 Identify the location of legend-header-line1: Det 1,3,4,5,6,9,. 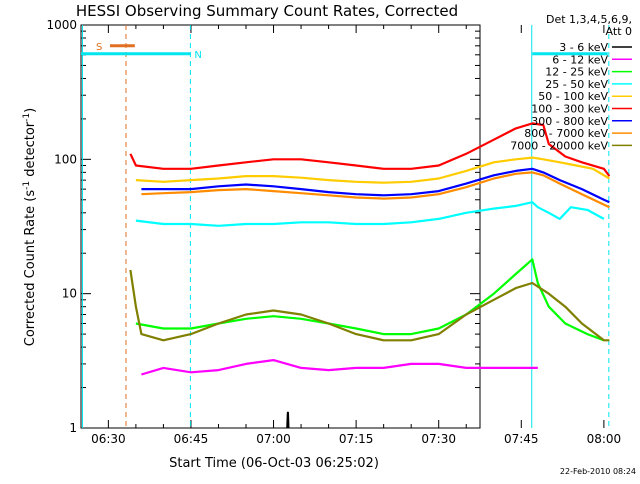
(589, 19).